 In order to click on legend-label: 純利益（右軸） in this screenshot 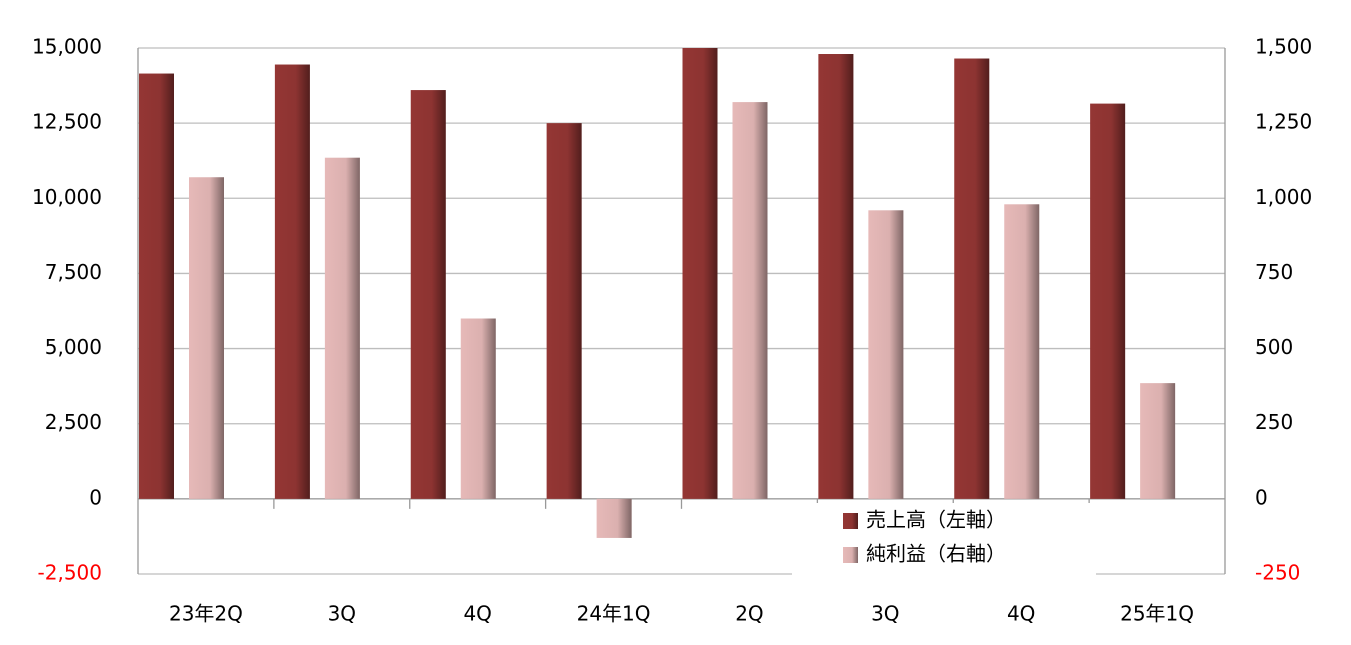, I will do `click(936, 554)`.